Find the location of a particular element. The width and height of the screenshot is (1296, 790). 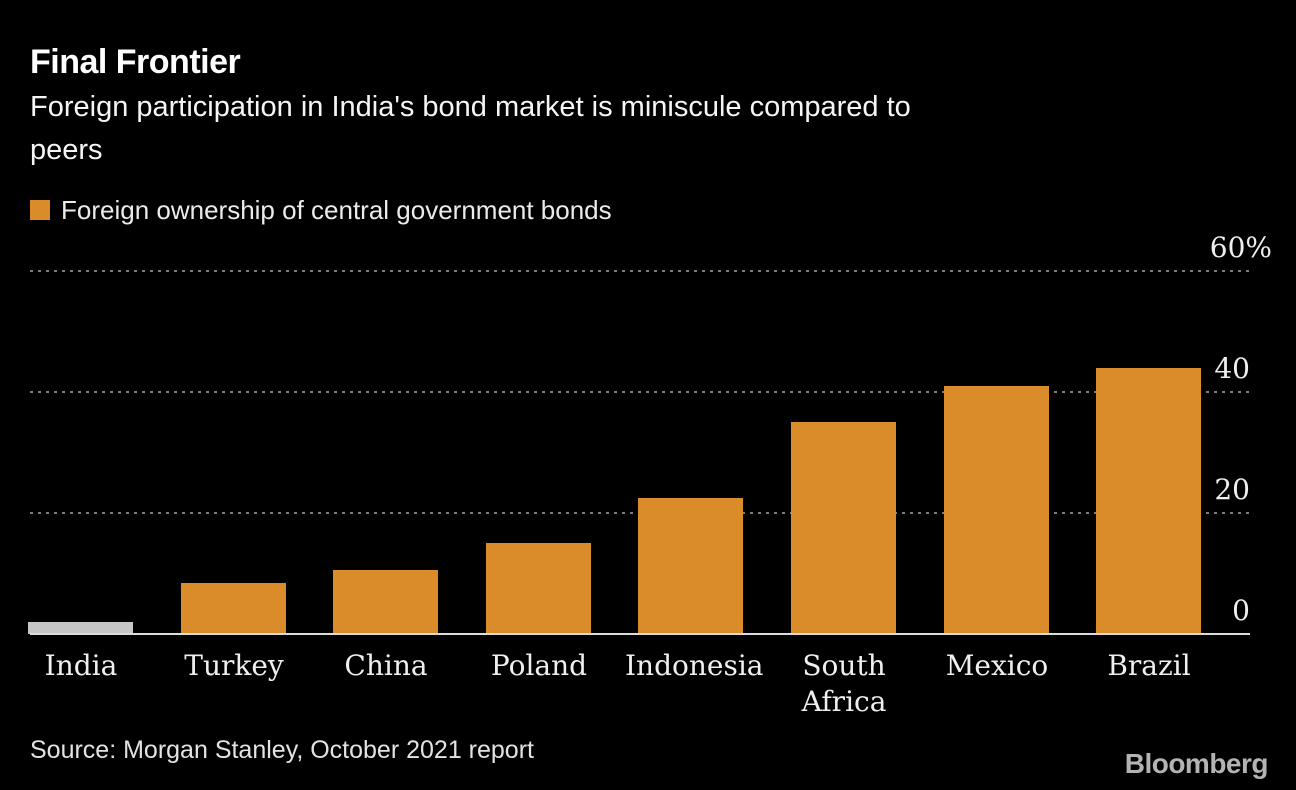

bar-poland is located at coordinates (538, 588).